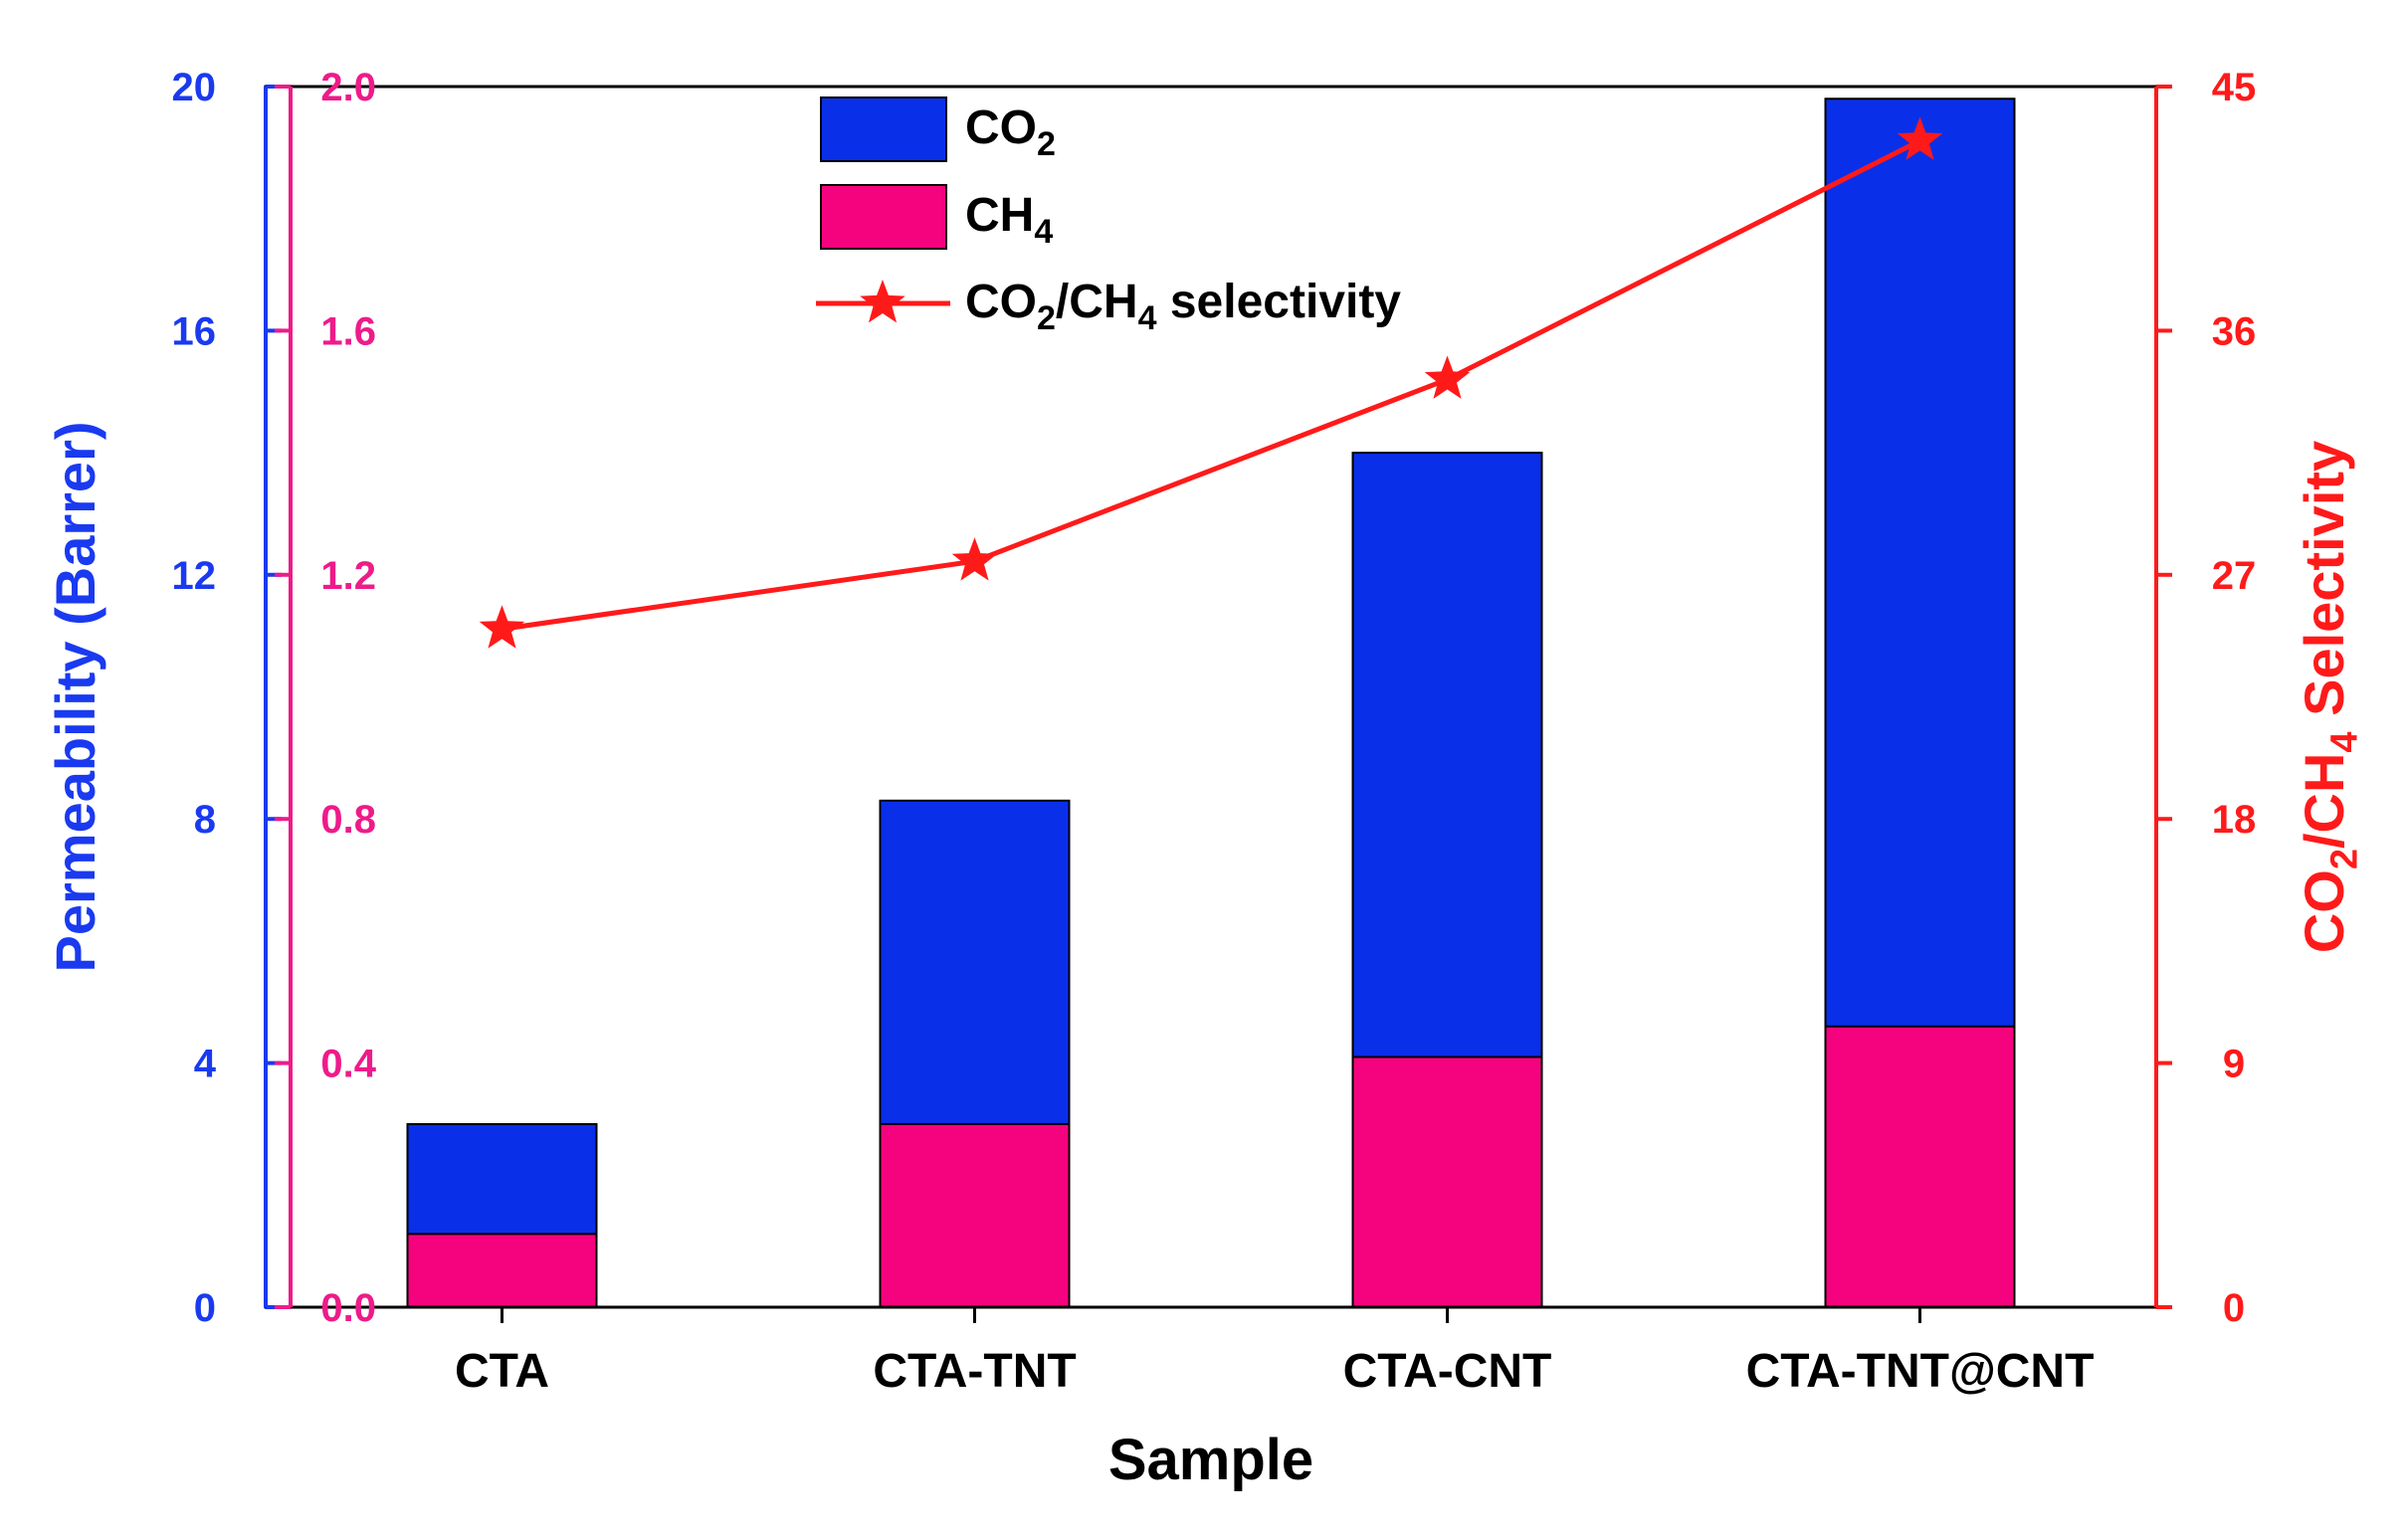 The width and height of the screenshot is (2408, 1537). Describe the element at coordinates (1447, 1371) in the screenshot. I see `x-category-label: CTA-CNT` at that location.